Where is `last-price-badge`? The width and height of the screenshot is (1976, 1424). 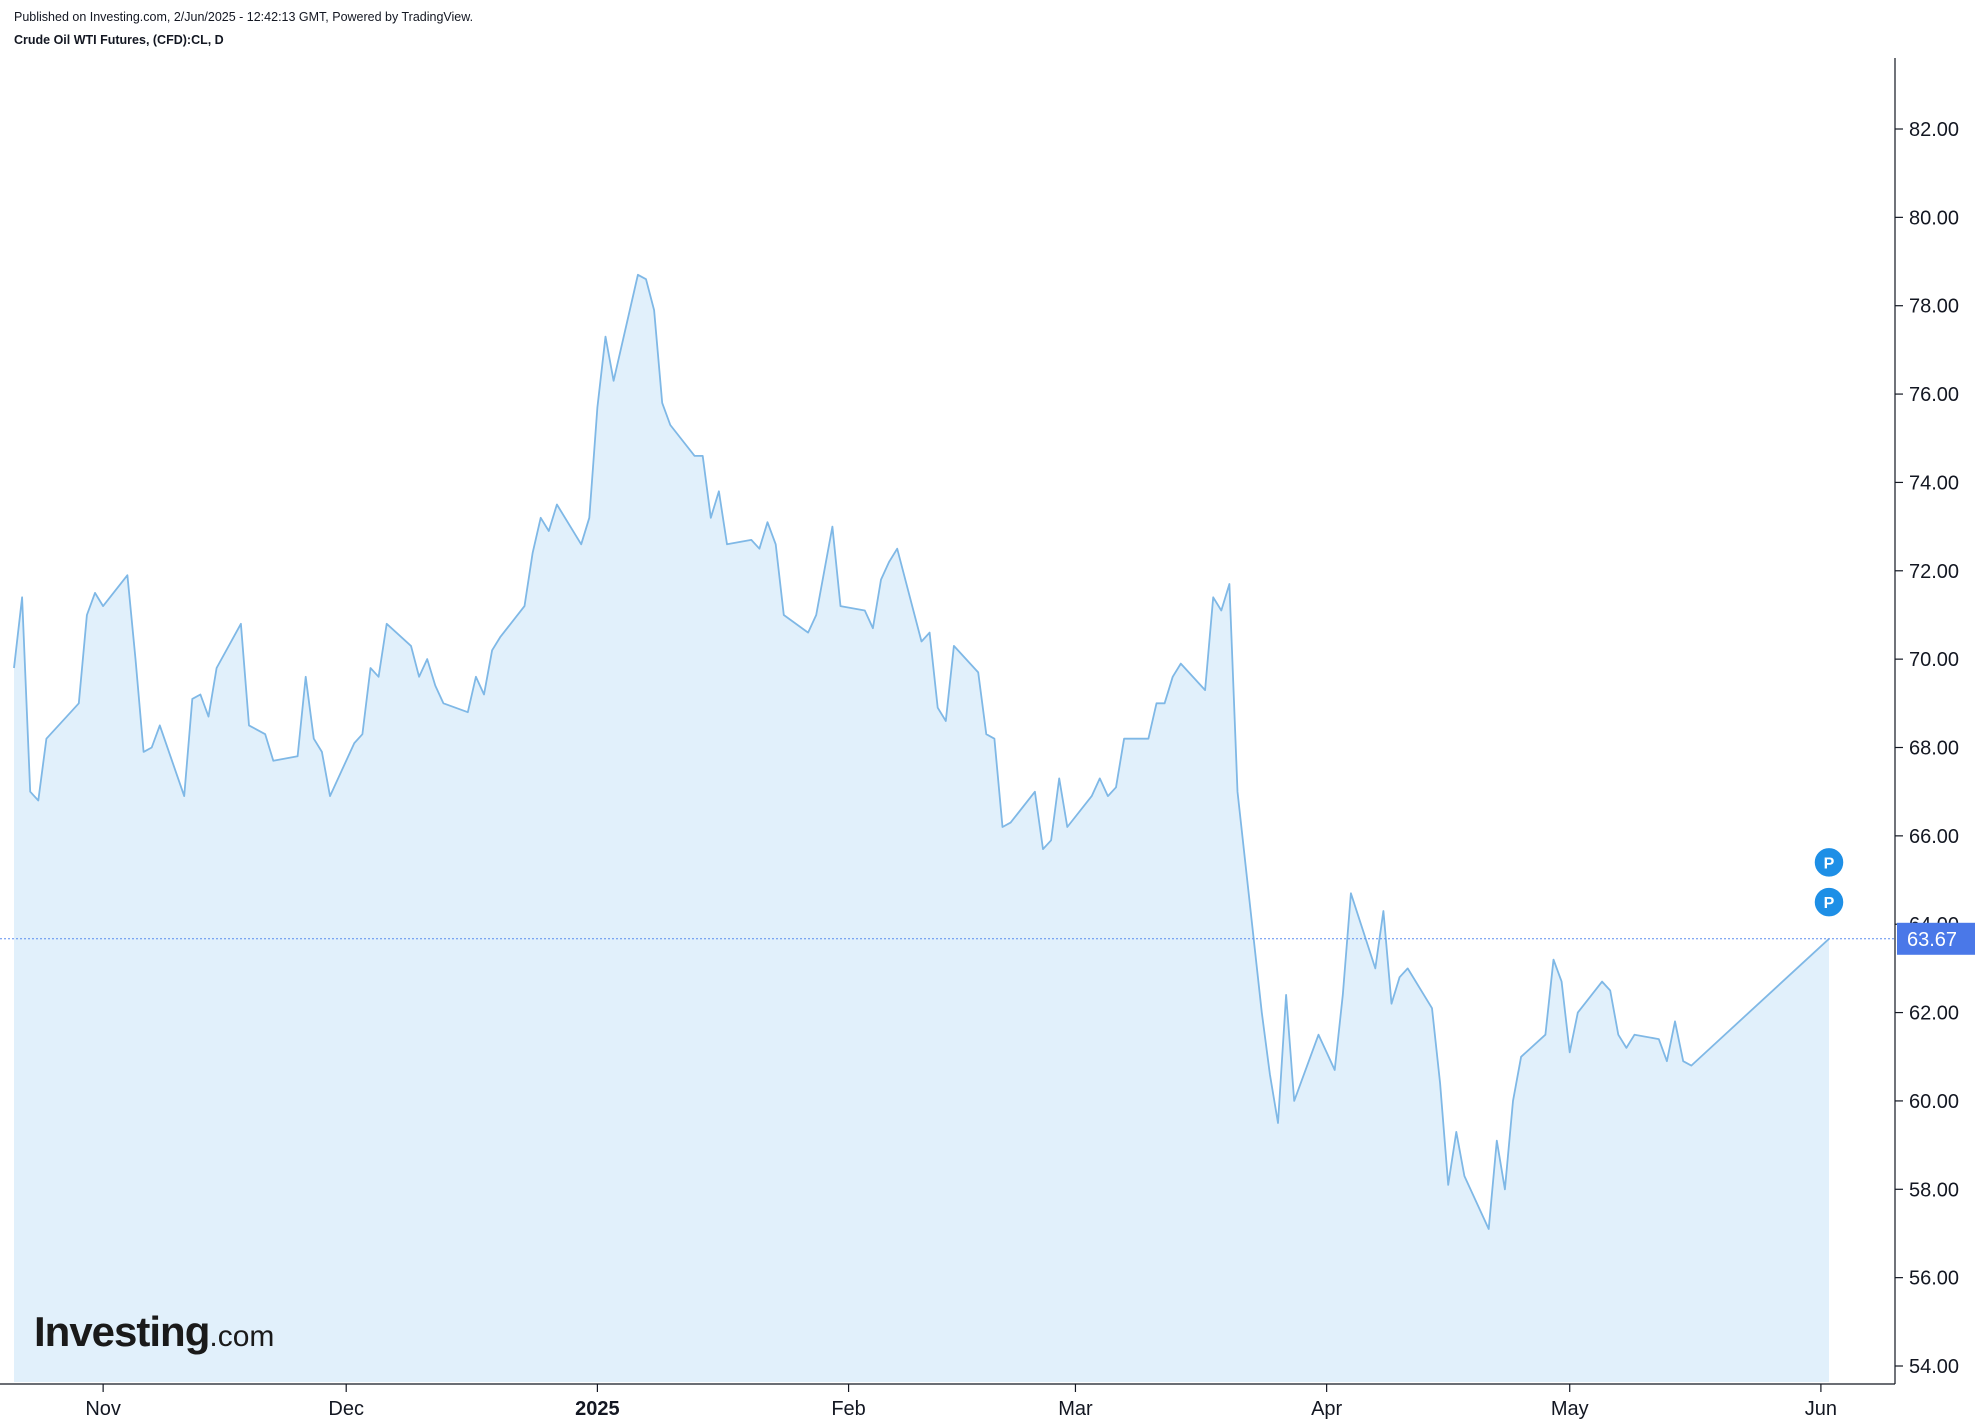 last-price-badge is located at coordinates (1936, 938).